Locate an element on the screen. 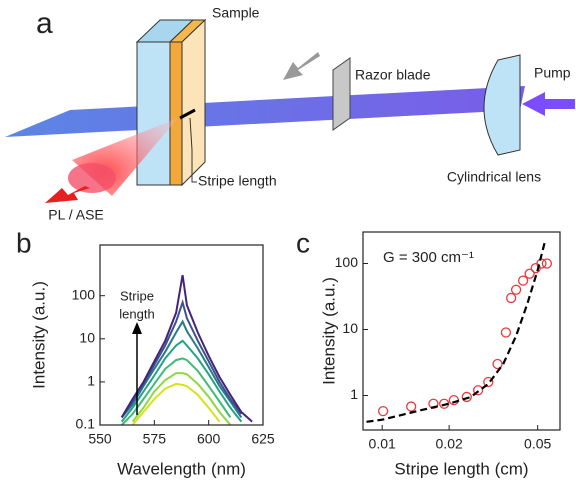  annotation: length is located at coordinates (136, 313).